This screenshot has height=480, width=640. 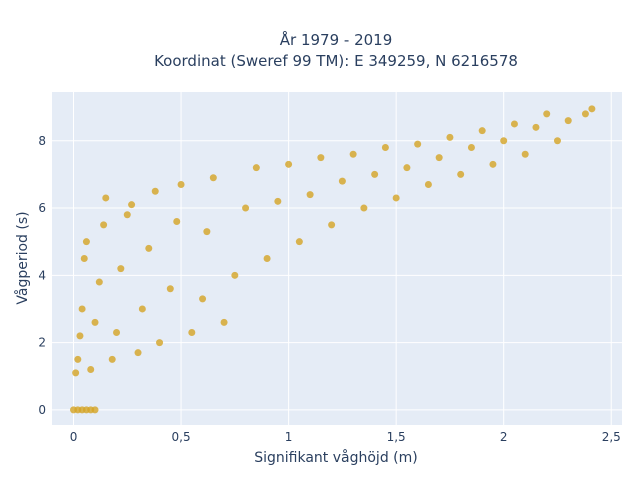 What do you see at coordinates (611, 437) in the screenshot?
I see `x-tick-label: 2,5` at bounding box center [611, 437].